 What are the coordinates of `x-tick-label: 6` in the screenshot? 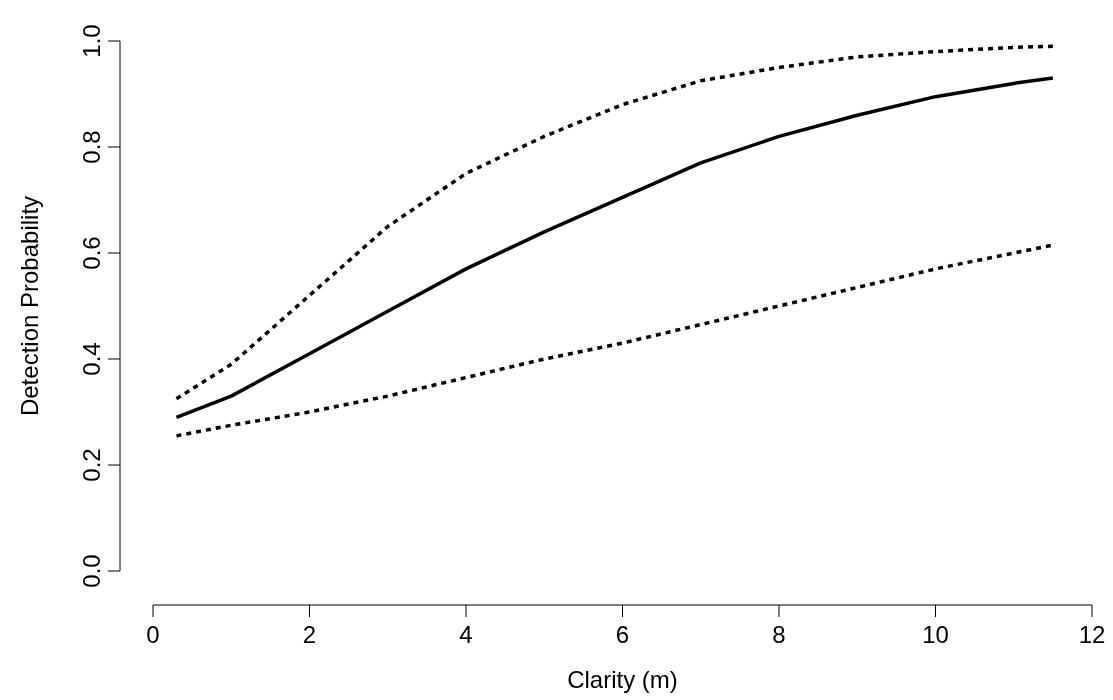 It's located at (622, 634).